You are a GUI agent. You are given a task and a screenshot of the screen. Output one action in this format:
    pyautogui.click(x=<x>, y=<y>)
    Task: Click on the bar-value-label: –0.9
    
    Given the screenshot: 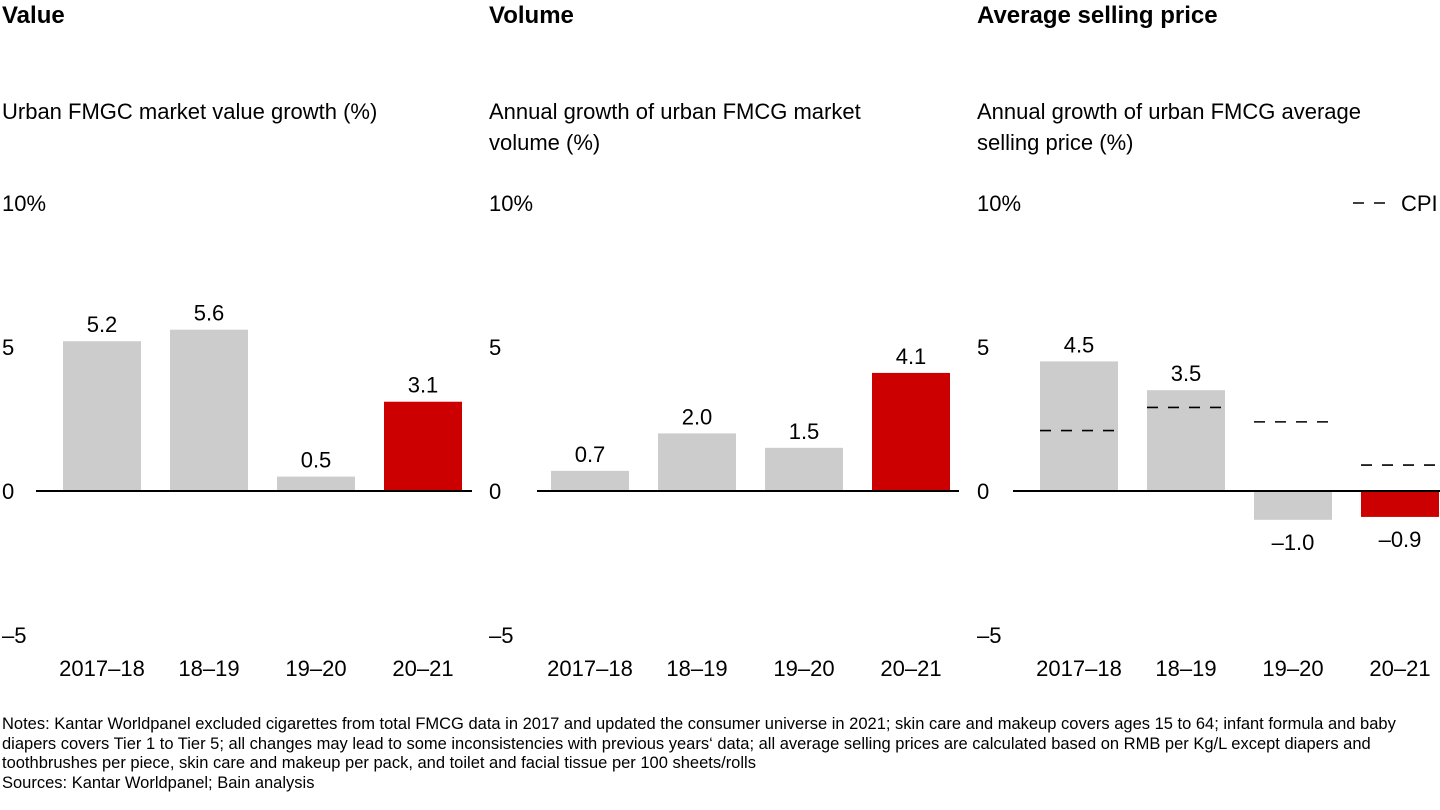 What is the action you would take?
    pyautogui.click(x=1400, y=539)
    